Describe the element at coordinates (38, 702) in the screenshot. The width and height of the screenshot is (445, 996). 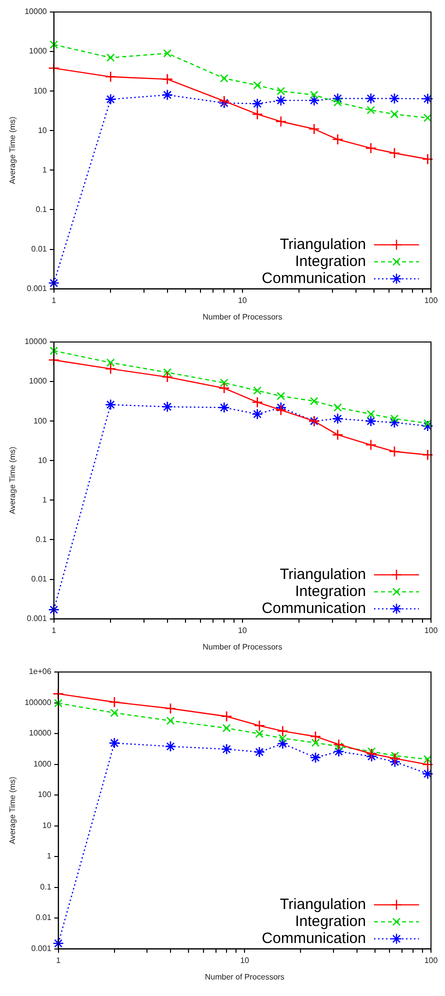
I see `y-tick-label: 100000` at that location.